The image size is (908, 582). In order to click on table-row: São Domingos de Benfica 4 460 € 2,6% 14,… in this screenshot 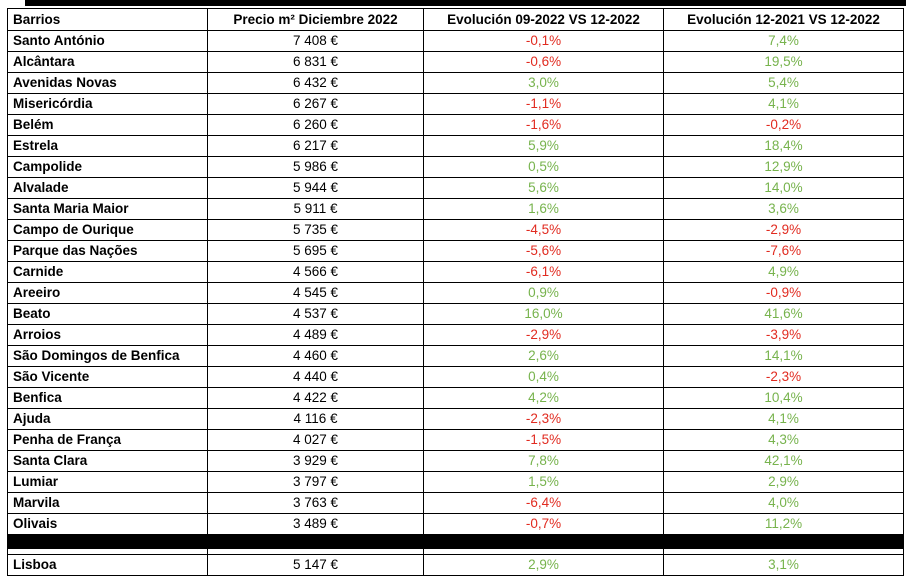, I will do `click(455, 356)`.